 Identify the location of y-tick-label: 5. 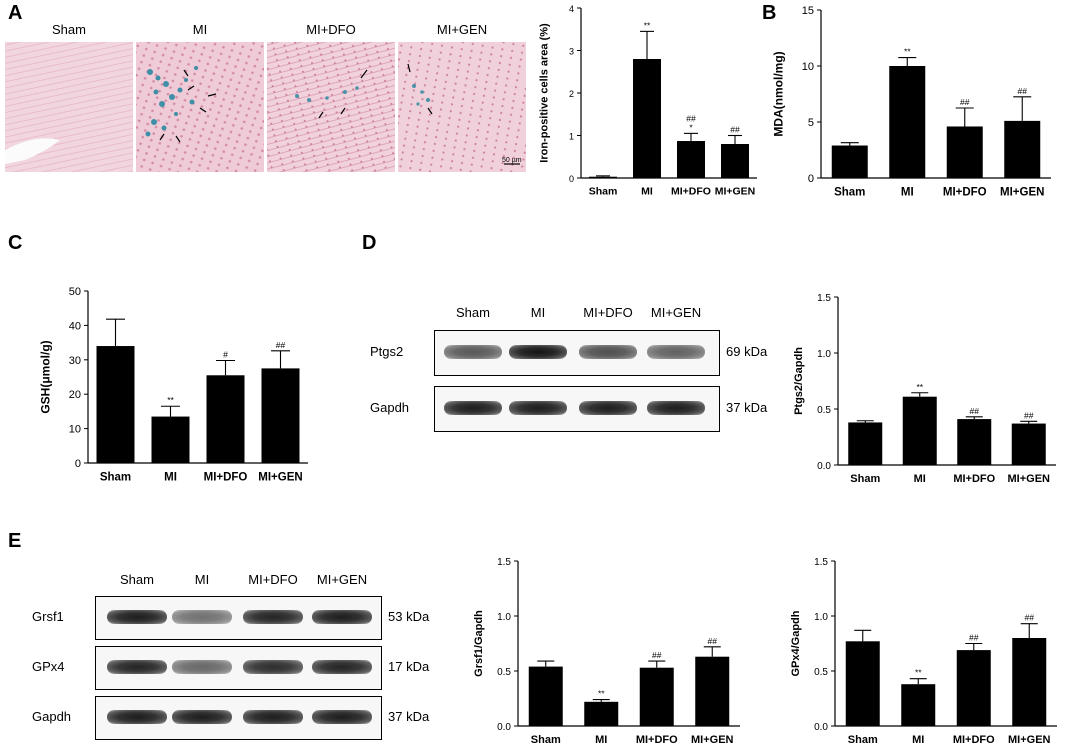
(811, 123).